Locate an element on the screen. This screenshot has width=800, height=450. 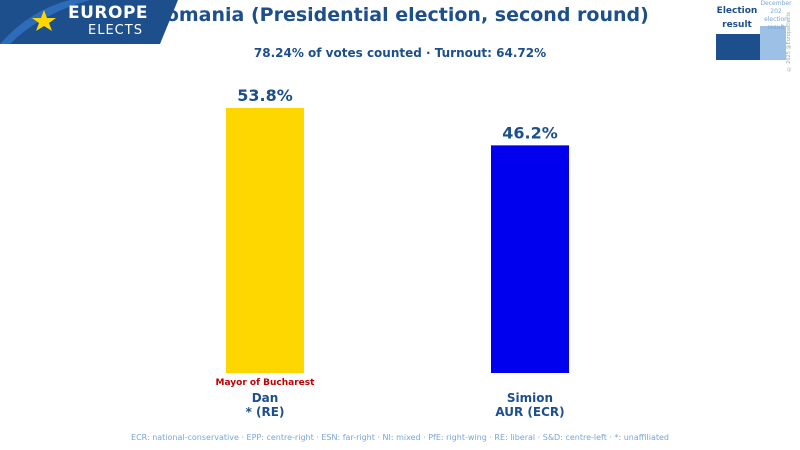
party-label-simion: AUR (ECR) is located at coordinates (529, 412).